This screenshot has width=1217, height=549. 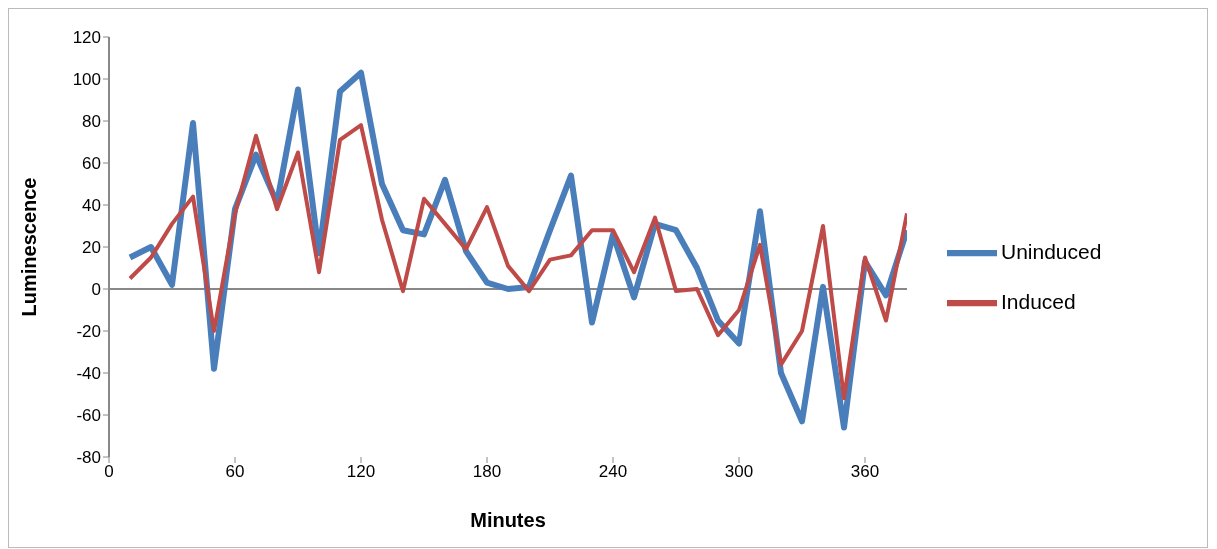 I want to click on y-tick-label: -40, so click(x=88, y=374).